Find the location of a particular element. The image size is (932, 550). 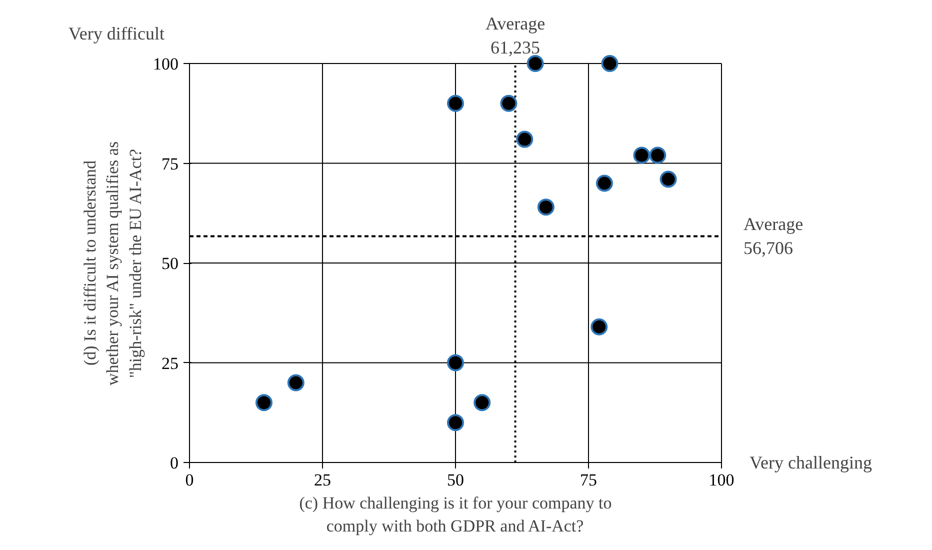

x-tick-label: 25 is located at coordinates (322, 480).